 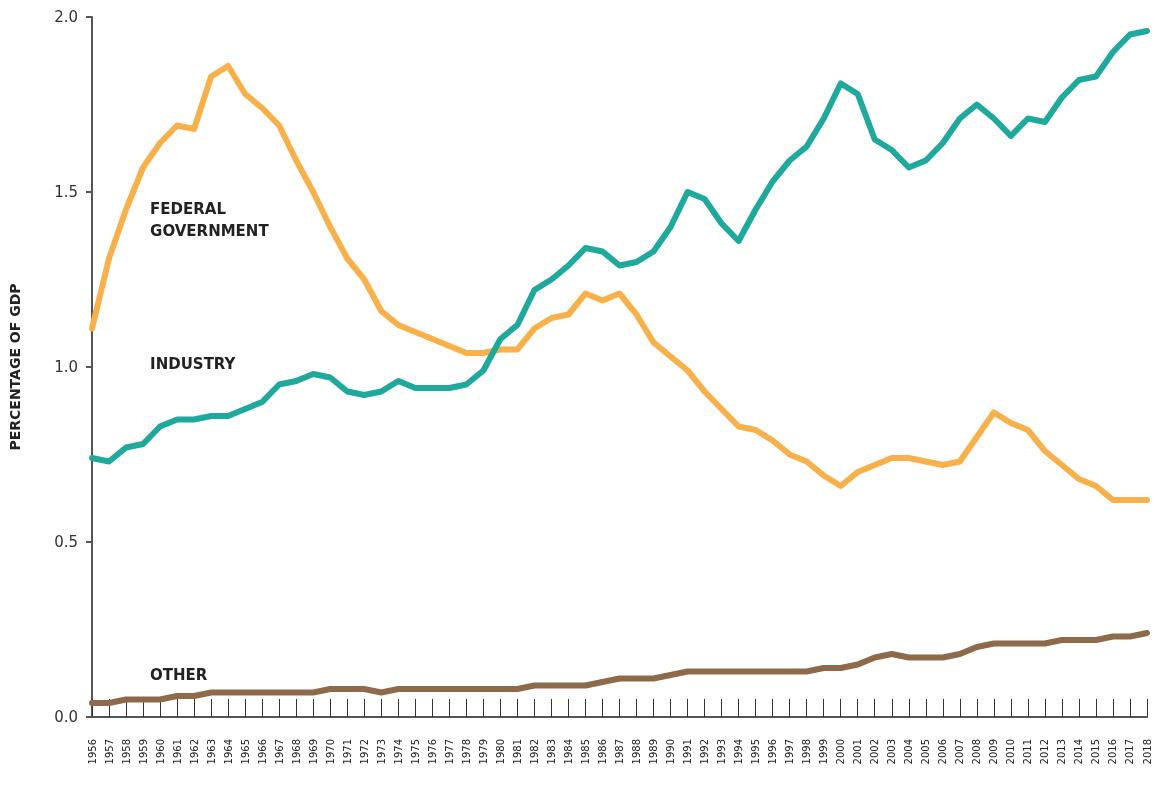 I want to click on x-tick-label: 1986, so click(x=602, y=752).